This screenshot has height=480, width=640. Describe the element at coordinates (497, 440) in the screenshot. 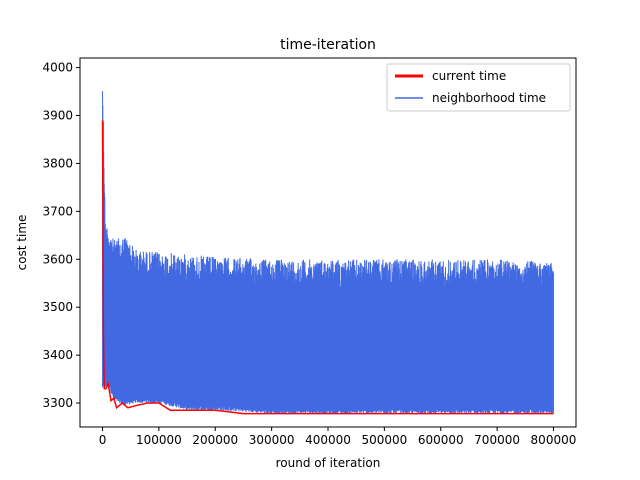

I see `x-tick-label: 700000` at that location.